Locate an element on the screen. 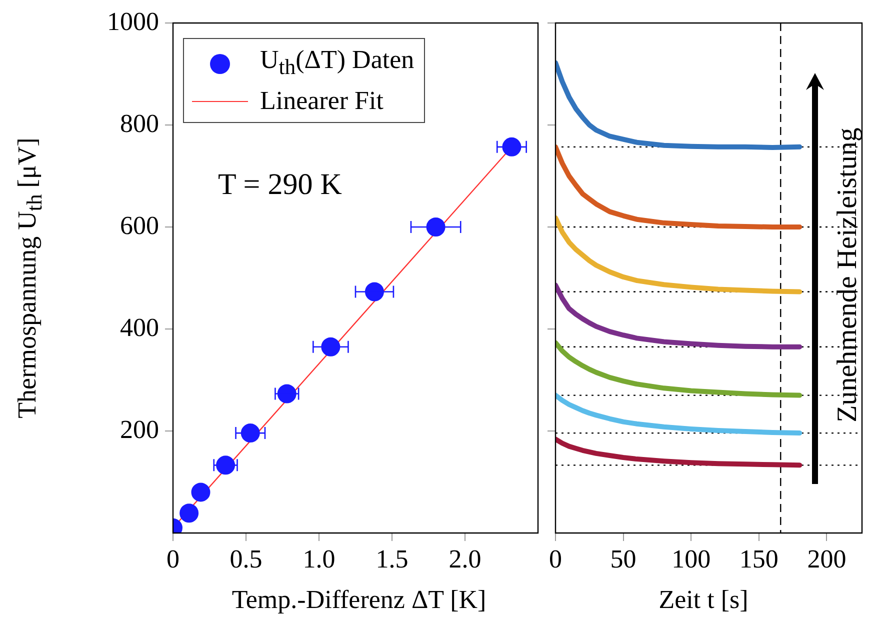 This screenshot has width=875, height=630. annotation: T = 290 K is located at coordinates (280, 185).